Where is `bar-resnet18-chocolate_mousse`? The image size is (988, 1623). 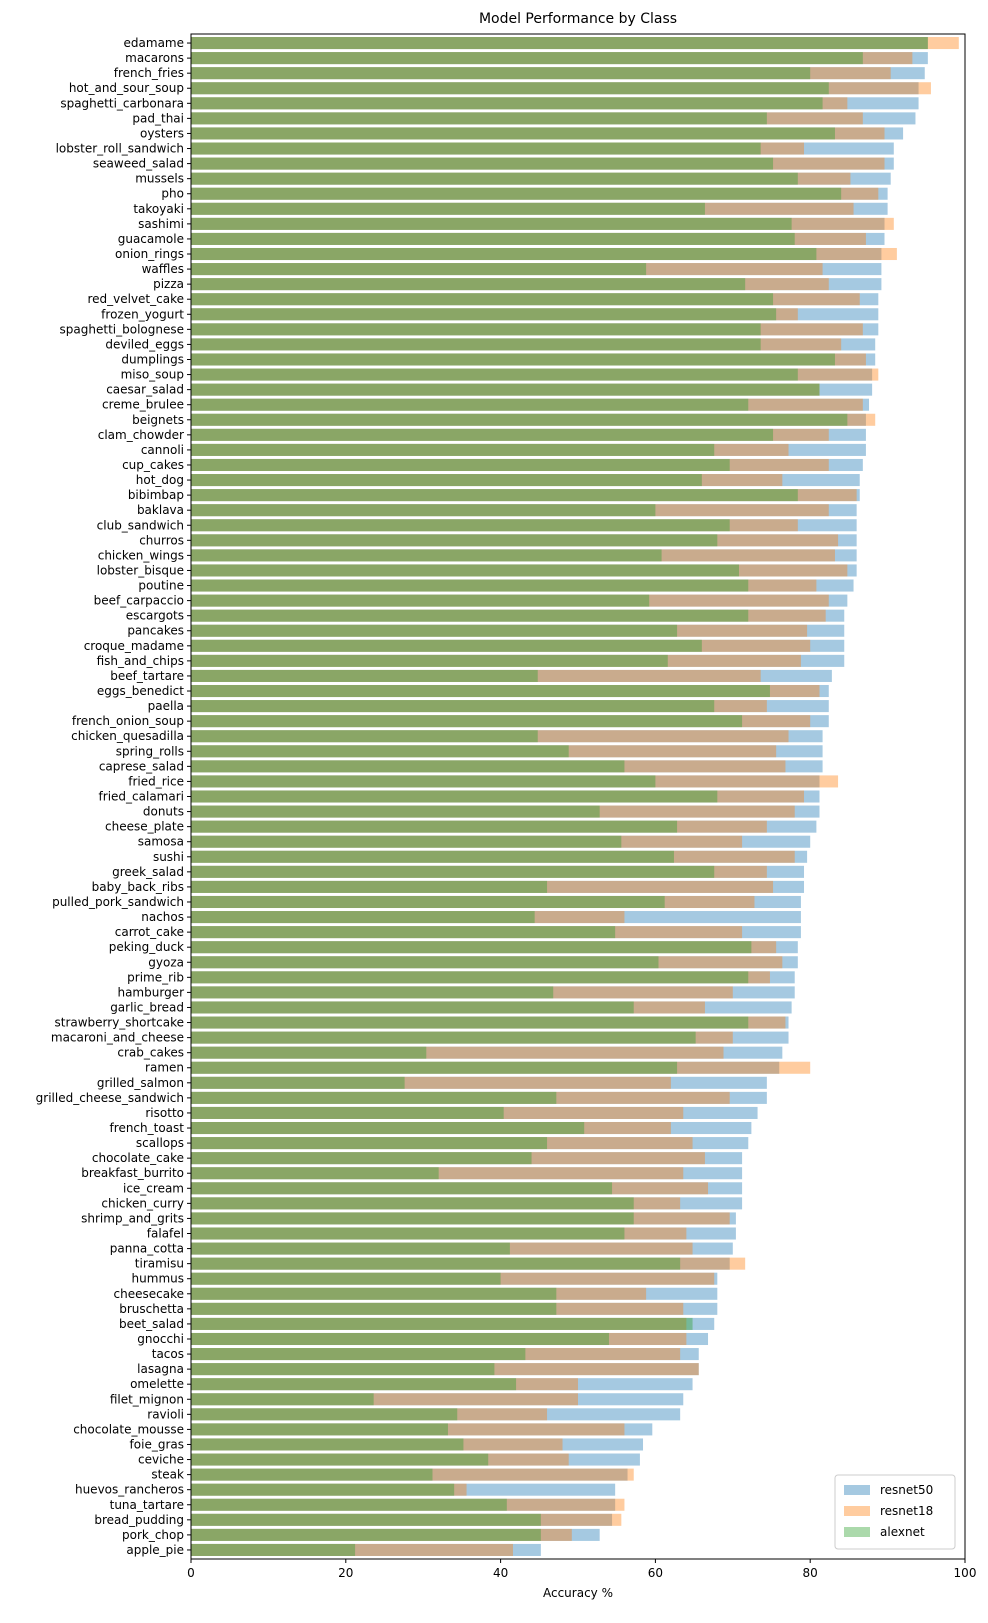 bar-resnet18-chocolate_mousse is located at coordinates (408, 1429).